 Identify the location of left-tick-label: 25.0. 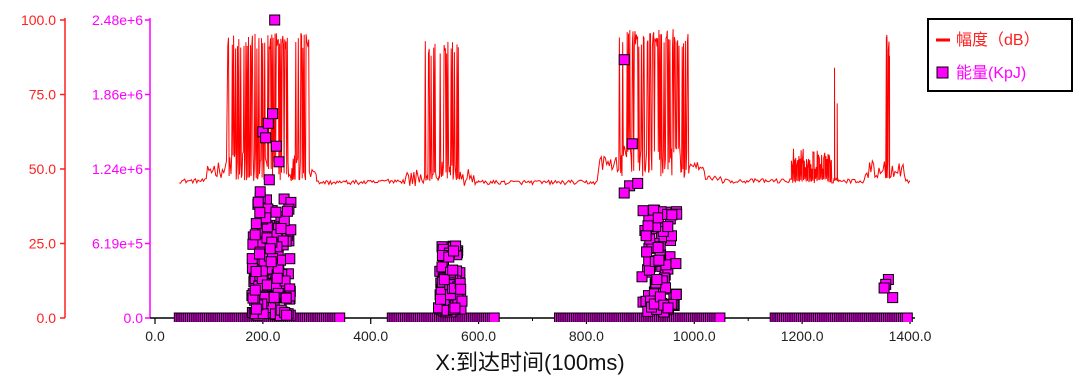
(42, 244).